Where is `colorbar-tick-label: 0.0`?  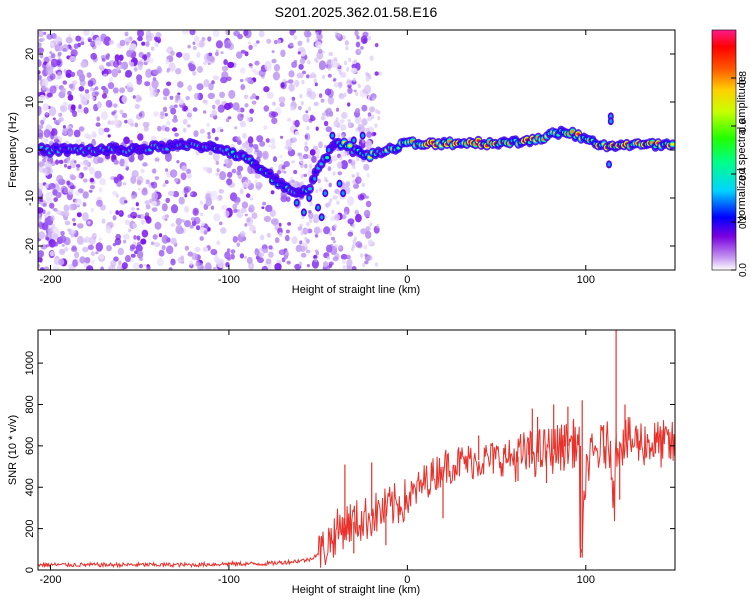
colorbar-tick-label: 0.0 is located at coordinates (743, 270).